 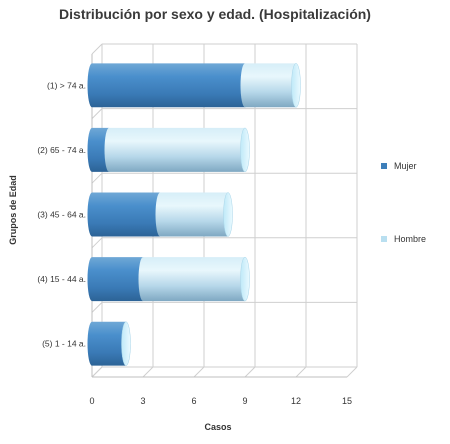 I want to click on legend-label: Mujer, so click(x=405, y=166).